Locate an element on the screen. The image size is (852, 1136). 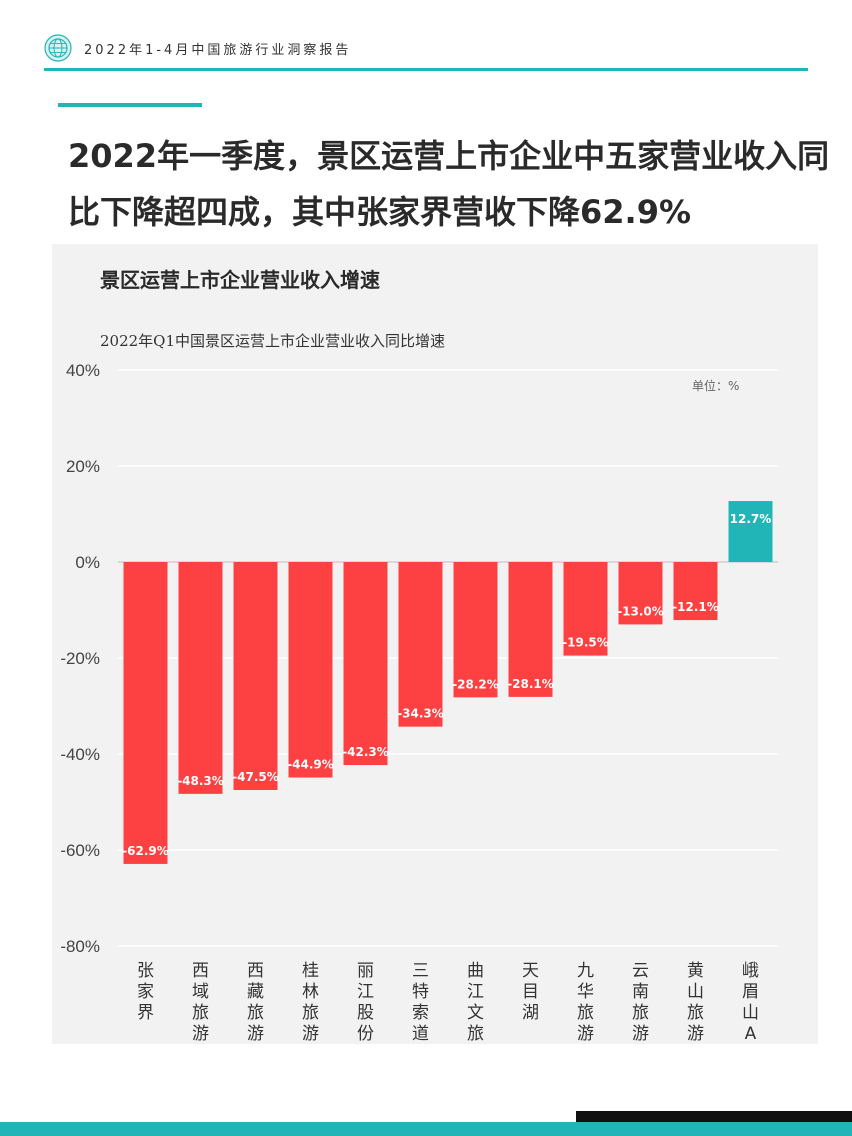
data-label: -62.9% is located at coordinates (145, 851).